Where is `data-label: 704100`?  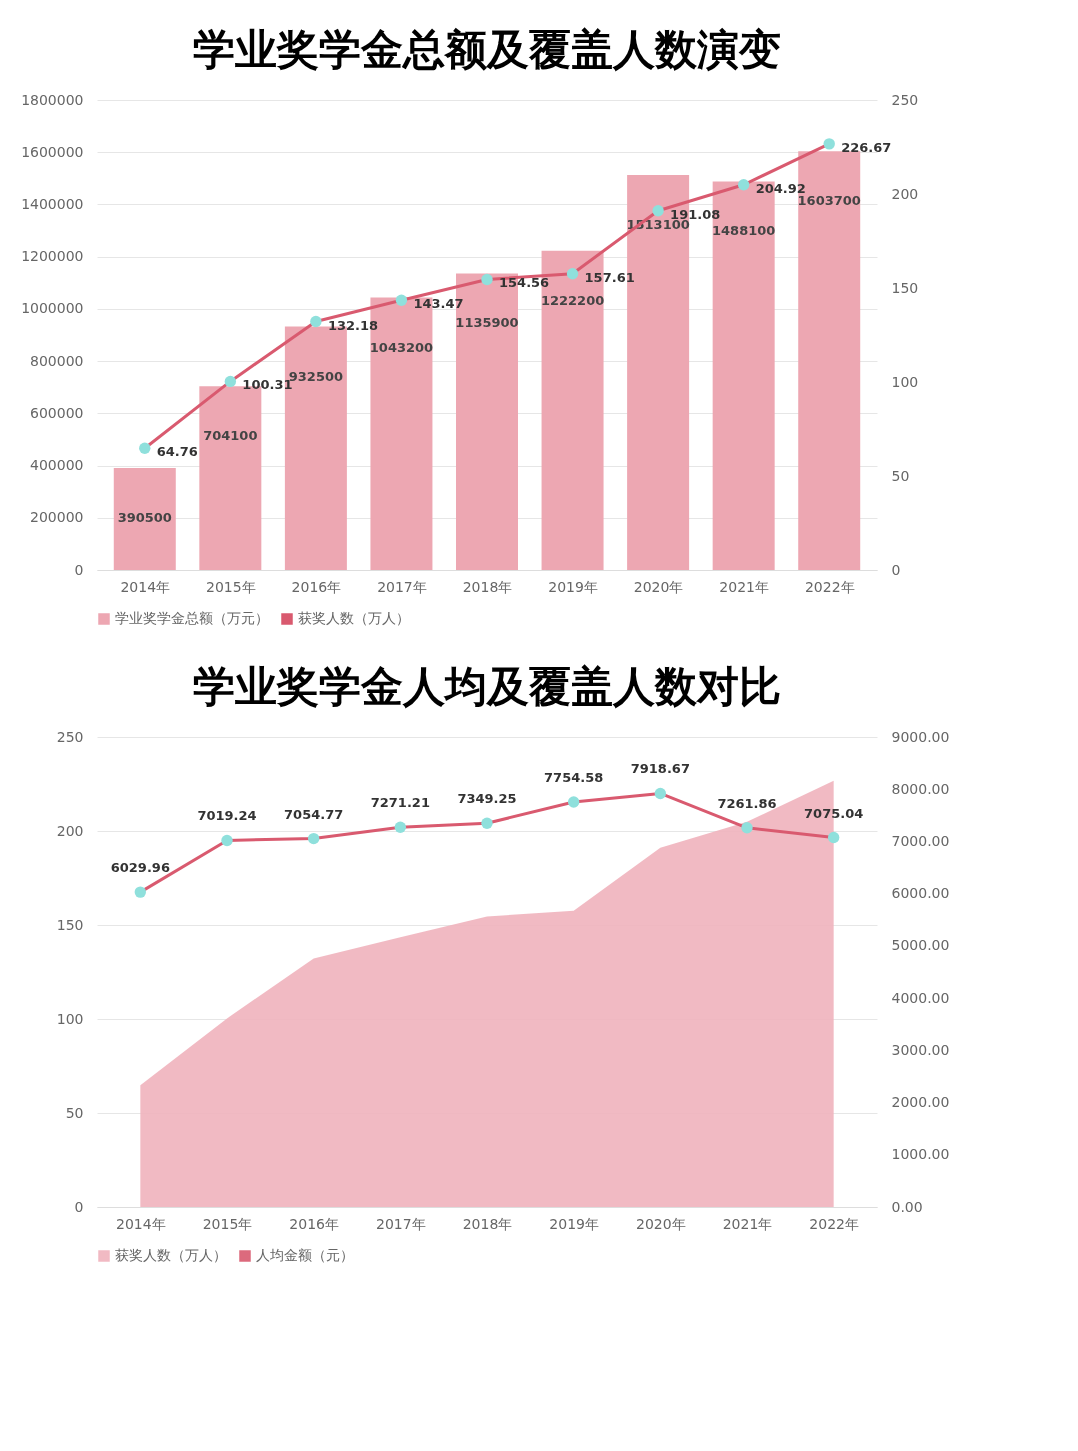
data-label: 704100 is located at coordinates (230, 436).